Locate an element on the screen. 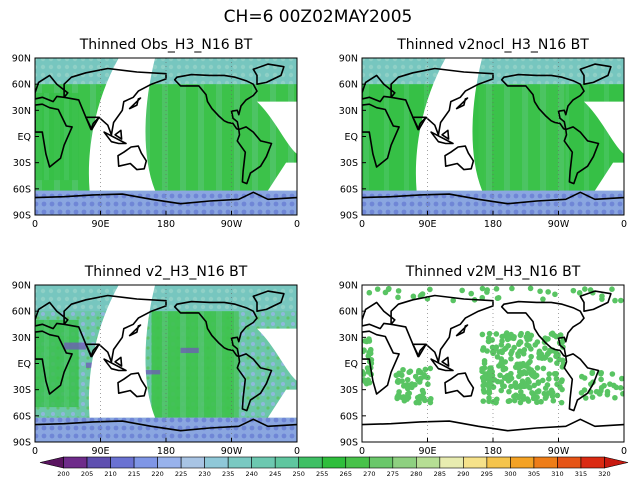  data-swath is located at coordinates (384, 136).